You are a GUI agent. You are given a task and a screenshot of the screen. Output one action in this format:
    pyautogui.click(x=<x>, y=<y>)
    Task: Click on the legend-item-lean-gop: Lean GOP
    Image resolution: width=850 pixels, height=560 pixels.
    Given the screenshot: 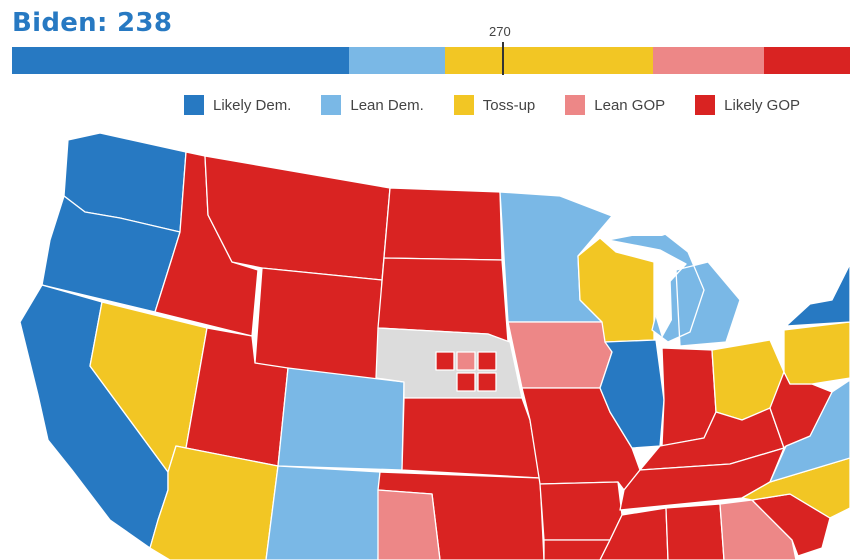 What is the action you would take?
    pyautogui.click(x=615, y=105)
    